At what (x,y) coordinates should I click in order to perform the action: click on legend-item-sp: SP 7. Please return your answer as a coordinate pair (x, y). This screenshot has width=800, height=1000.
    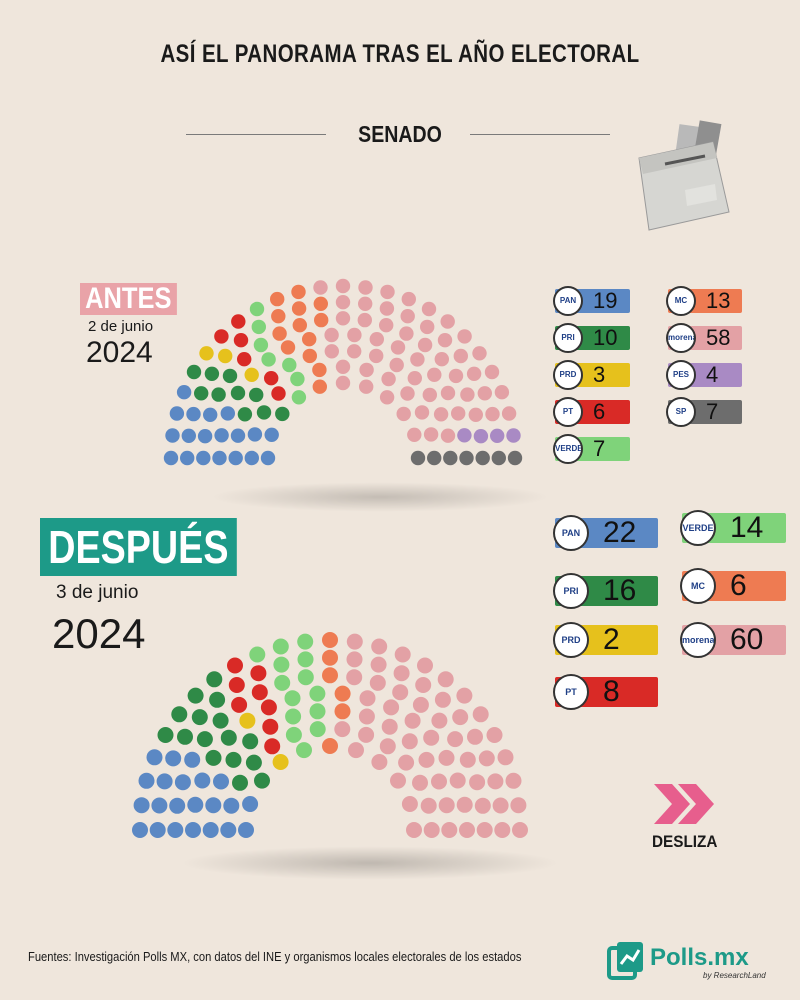
    Looking at the image, I should click on (704, 412).